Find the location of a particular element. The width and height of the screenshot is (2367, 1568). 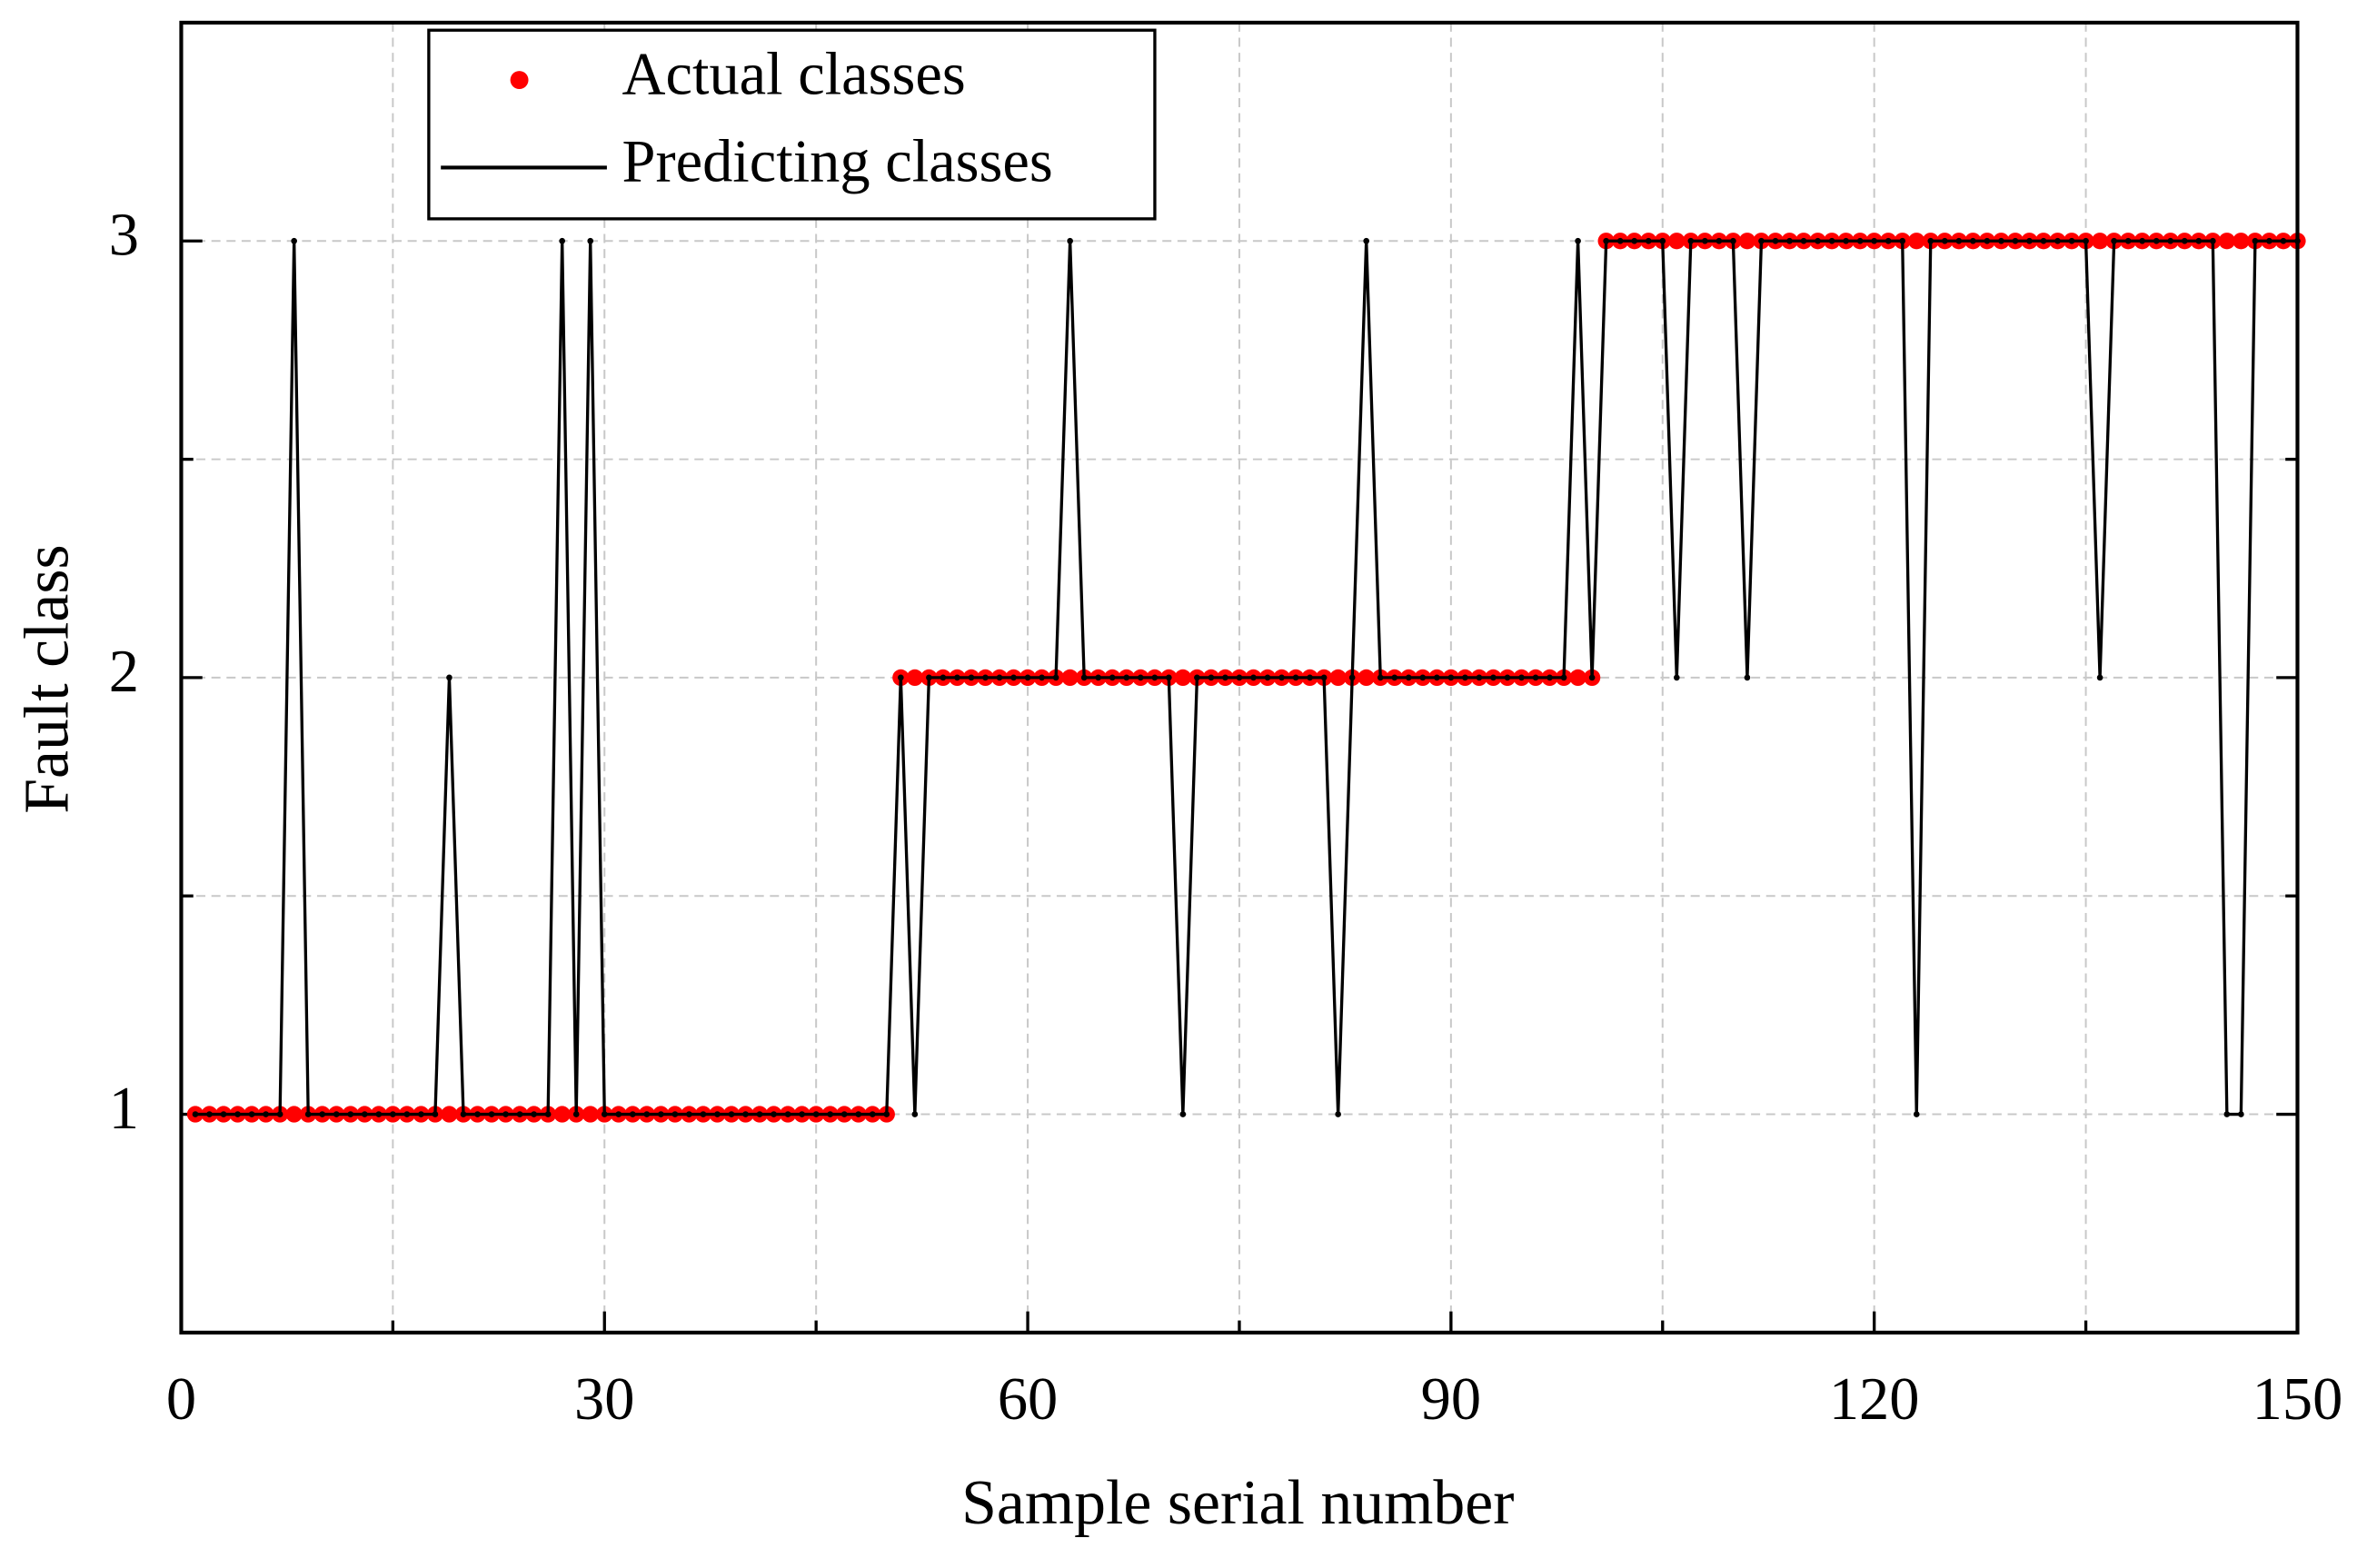

x-tick-label: 90 is located at coordinates (1451, 1399).